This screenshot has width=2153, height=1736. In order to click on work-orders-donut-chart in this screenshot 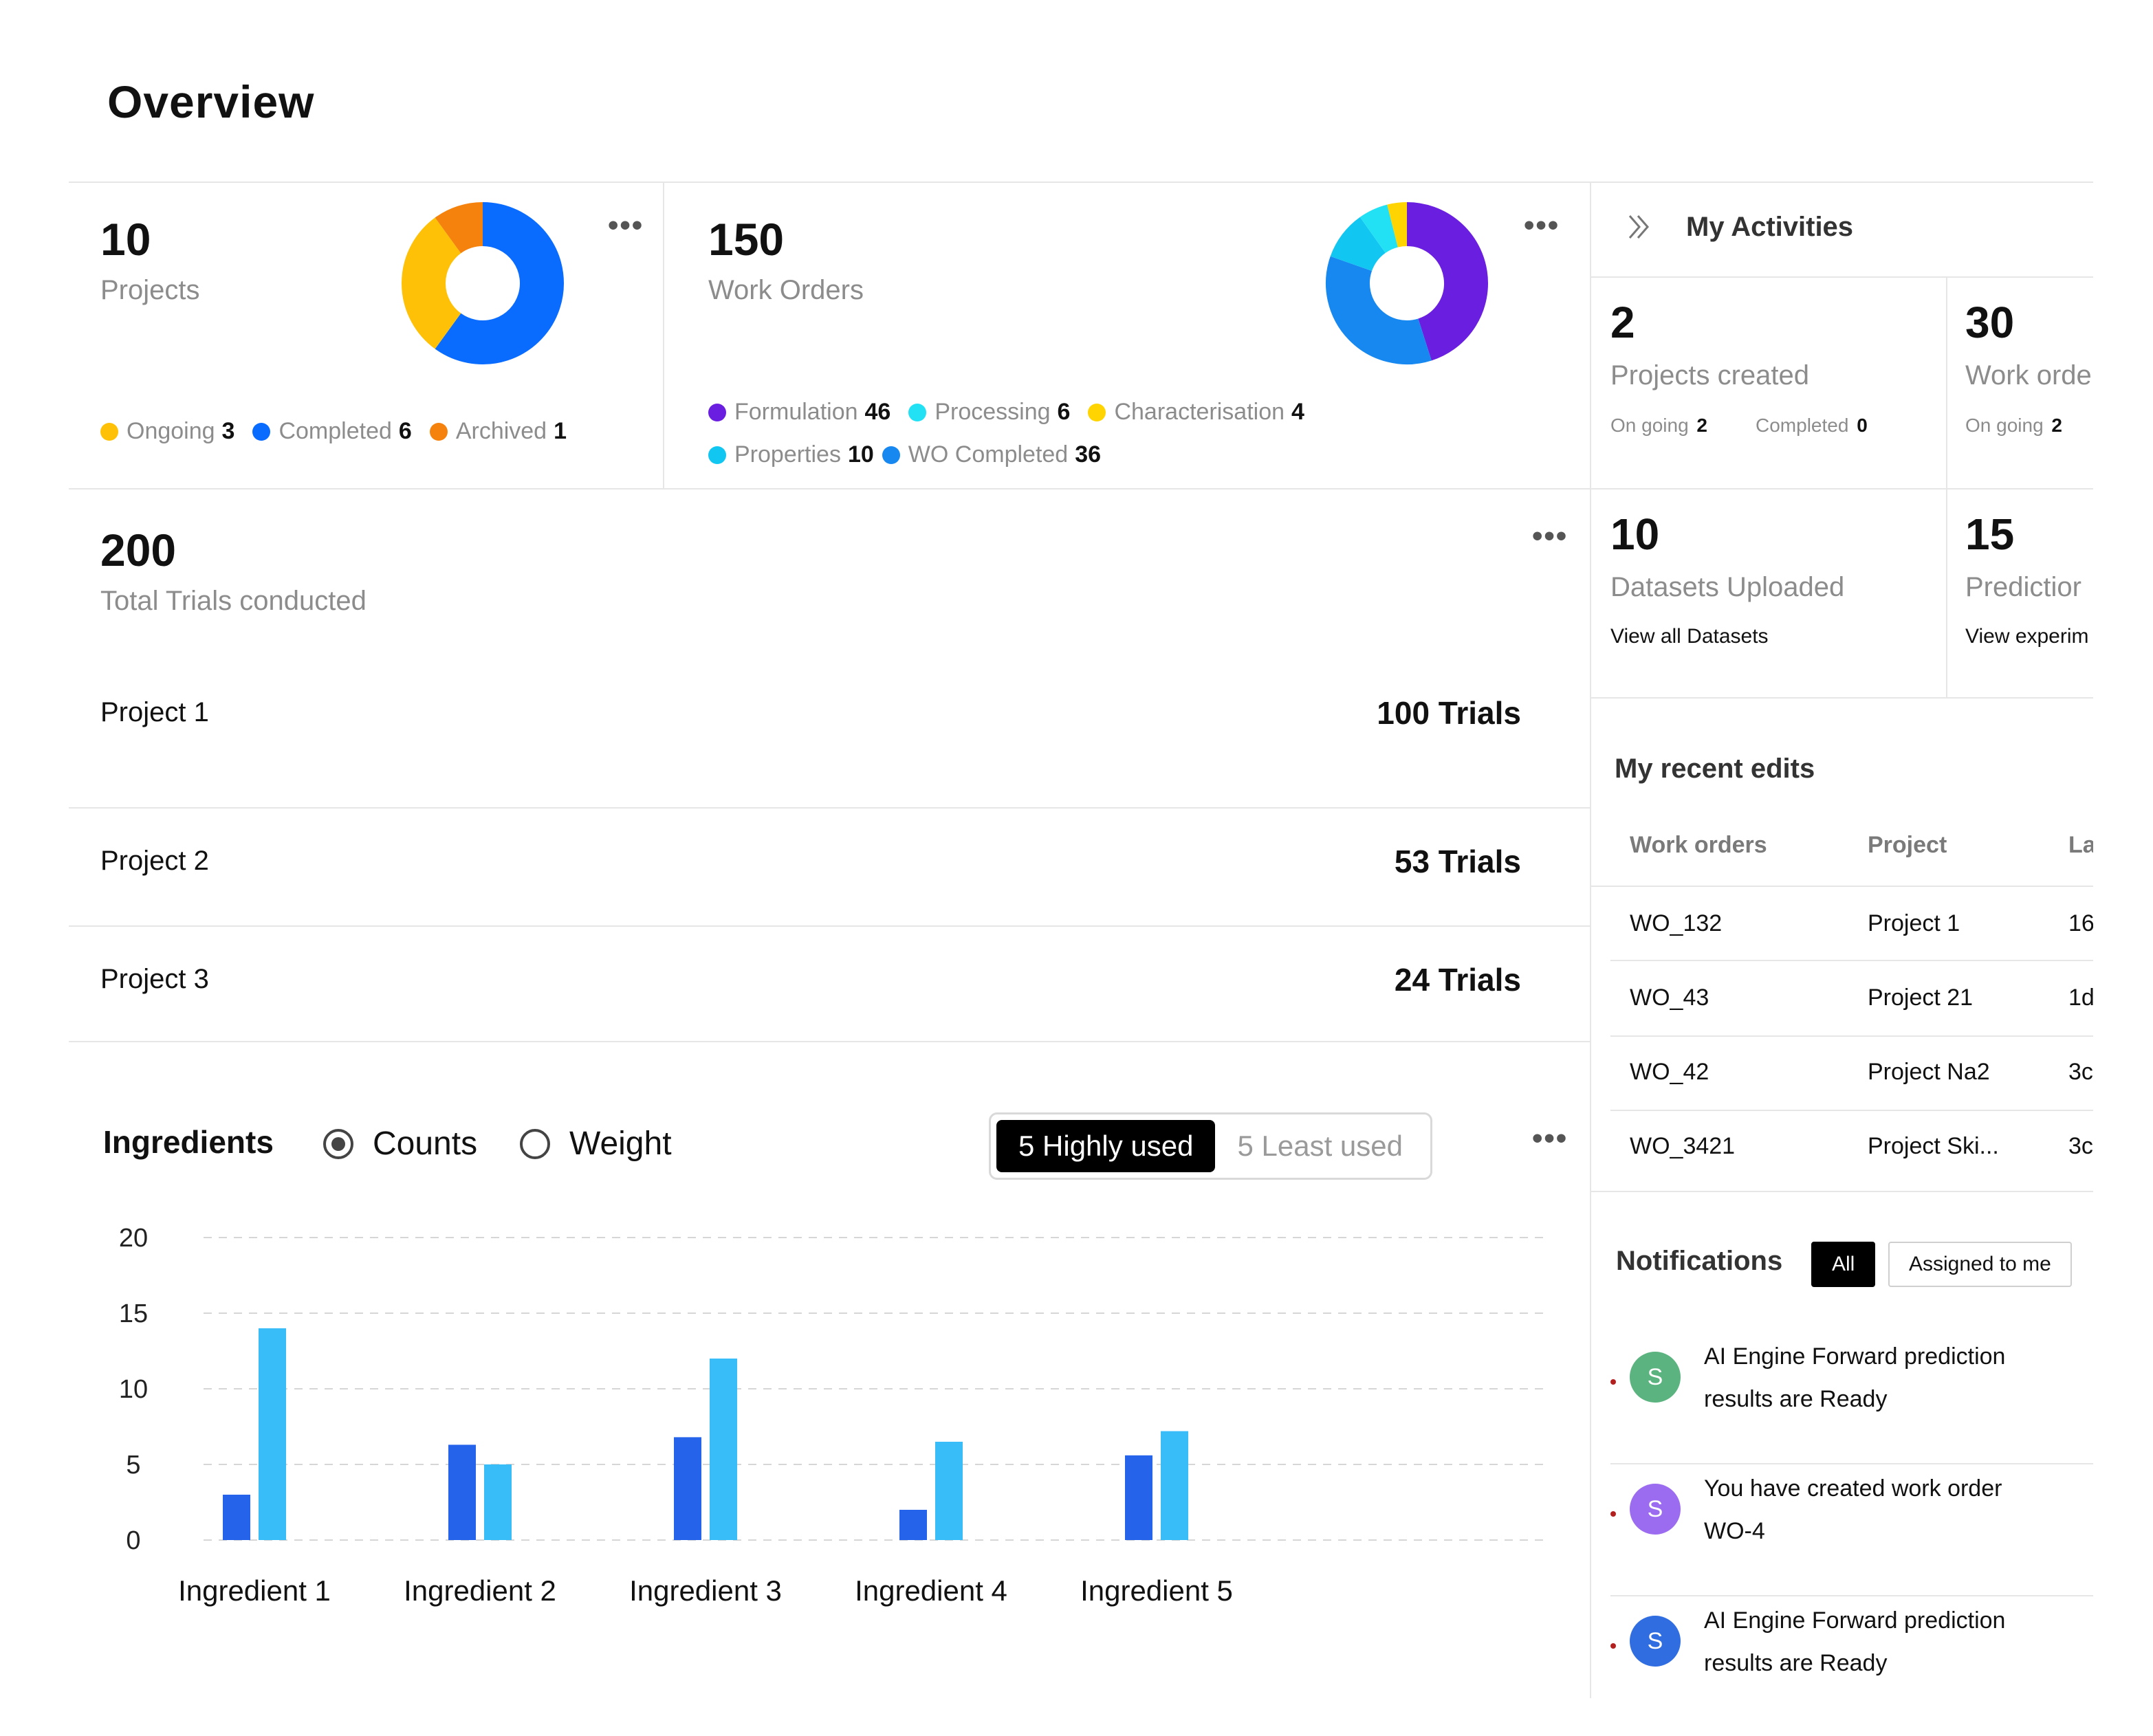, I will do `click(1407, 283)`.